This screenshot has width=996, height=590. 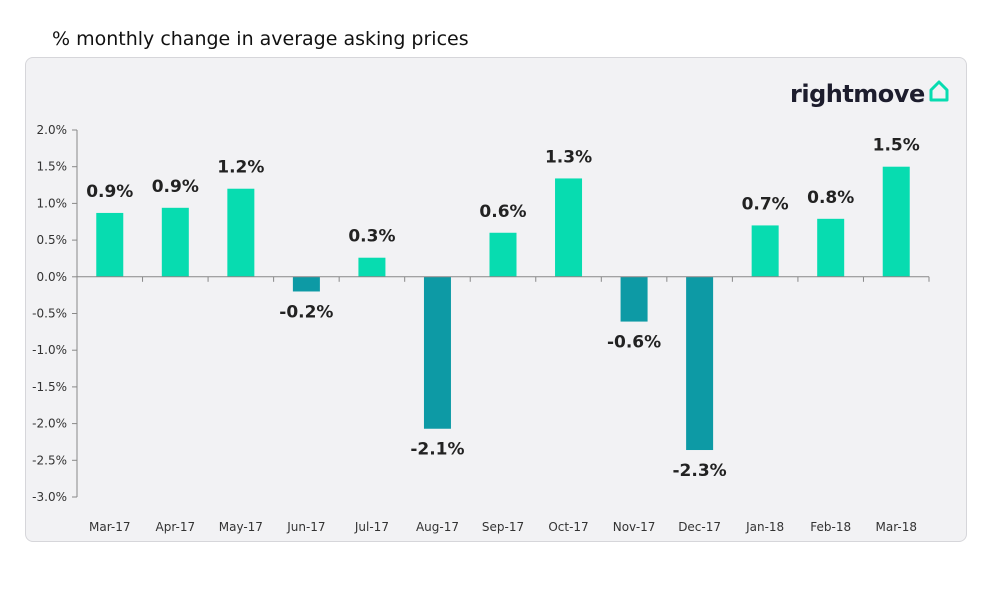 What do you see at coordinates (176, 527) in the screenshot?
I see `x-tick-label: Apr-17` at bounding box center [176, 527].